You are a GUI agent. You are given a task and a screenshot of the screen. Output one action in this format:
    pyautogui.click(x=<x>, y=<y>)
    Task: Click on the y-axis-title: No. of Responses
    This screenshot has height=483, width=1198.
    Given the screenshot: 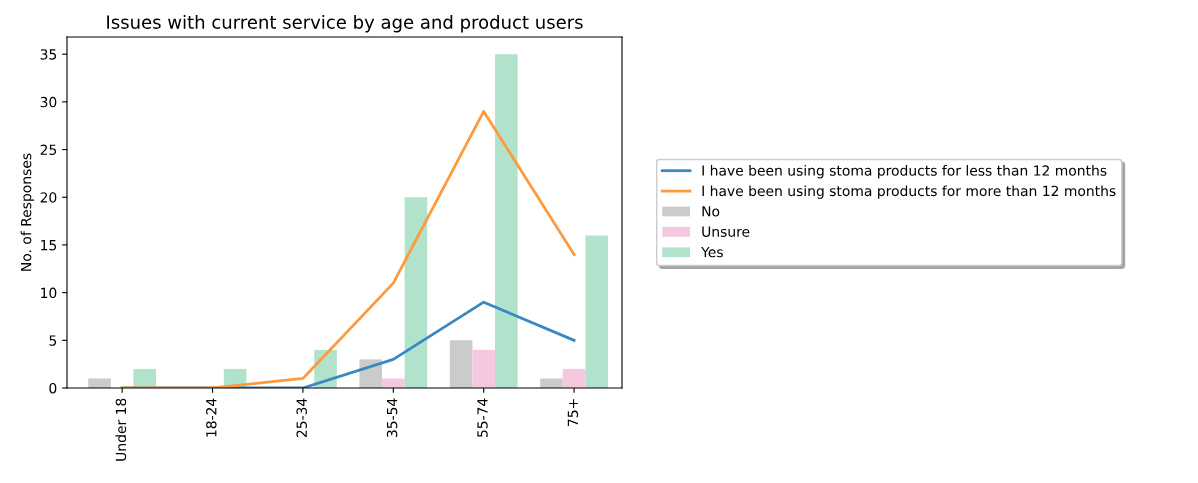 What is the action you would take?
    pyautogui.click(x=27, y=212)
    